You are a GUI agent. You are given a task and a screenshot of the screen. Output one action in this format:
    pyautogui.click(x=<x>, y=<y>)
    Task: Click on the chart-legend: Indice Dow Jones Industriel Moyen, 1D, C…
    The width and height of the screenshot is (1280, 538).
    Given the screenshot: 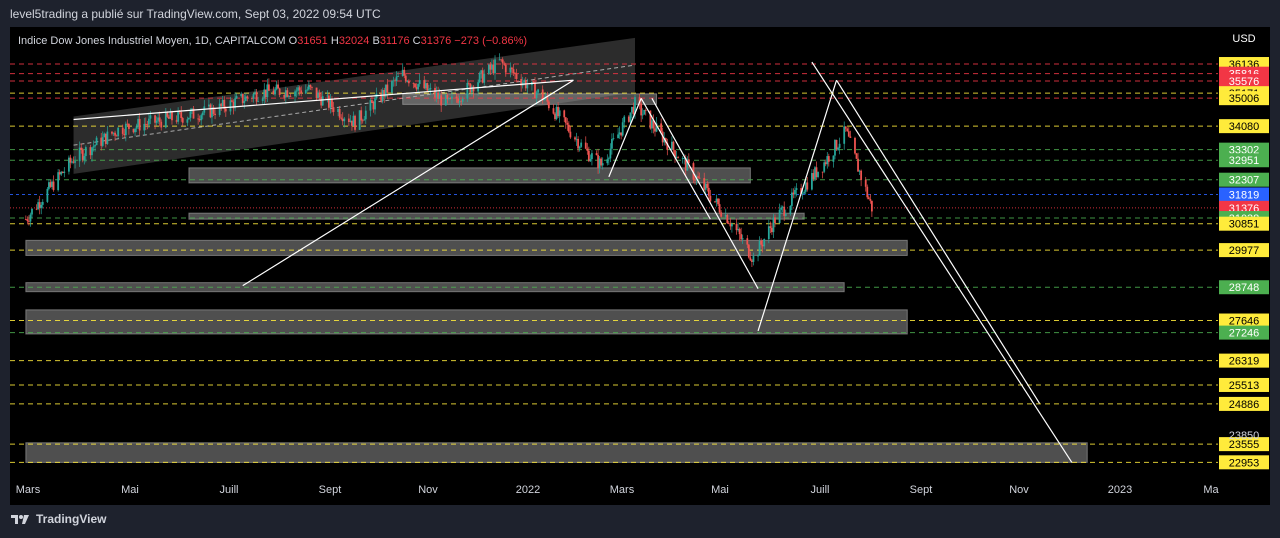 What is the action you would take?
    pyautogui.click(x=272, y=41)
    